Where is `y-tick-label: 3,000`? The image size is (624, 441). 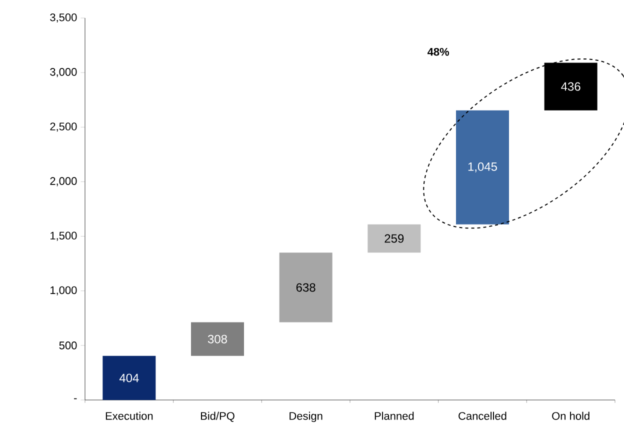 y-tick-label: 3,000 is located at coordinates (63, 73).